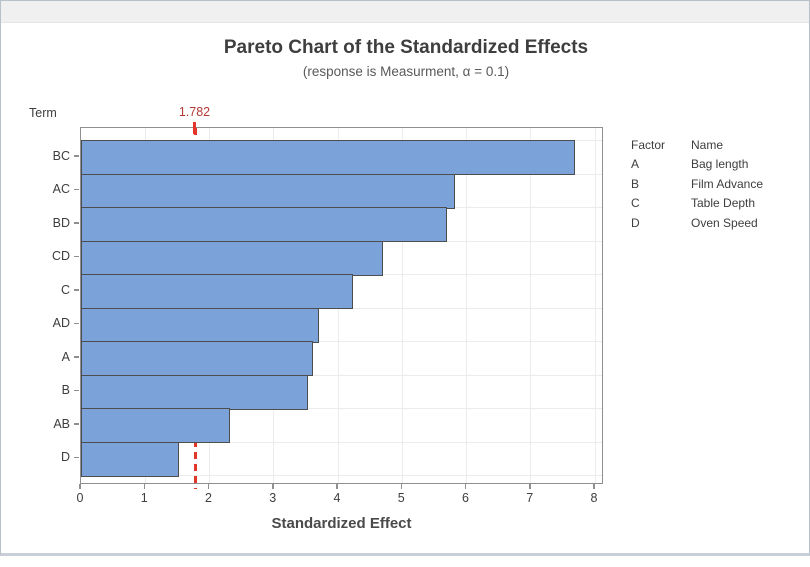  What do you see at coordinates (727, 183) in the screenshot?
I see `legend-name: Film Advance` at bounding box center [727, 183].